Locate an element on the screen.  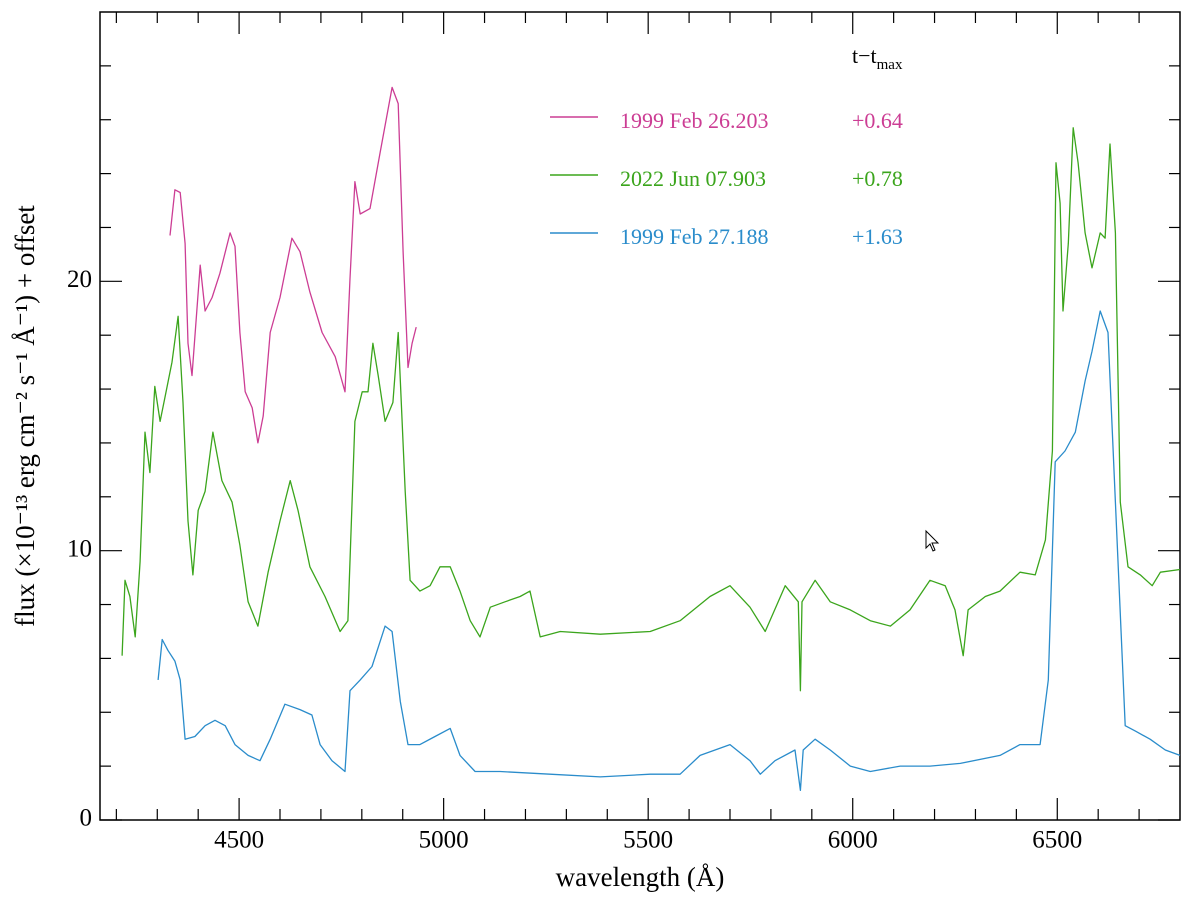
legend-title: t−tmax is located at coordinates (877, 58).